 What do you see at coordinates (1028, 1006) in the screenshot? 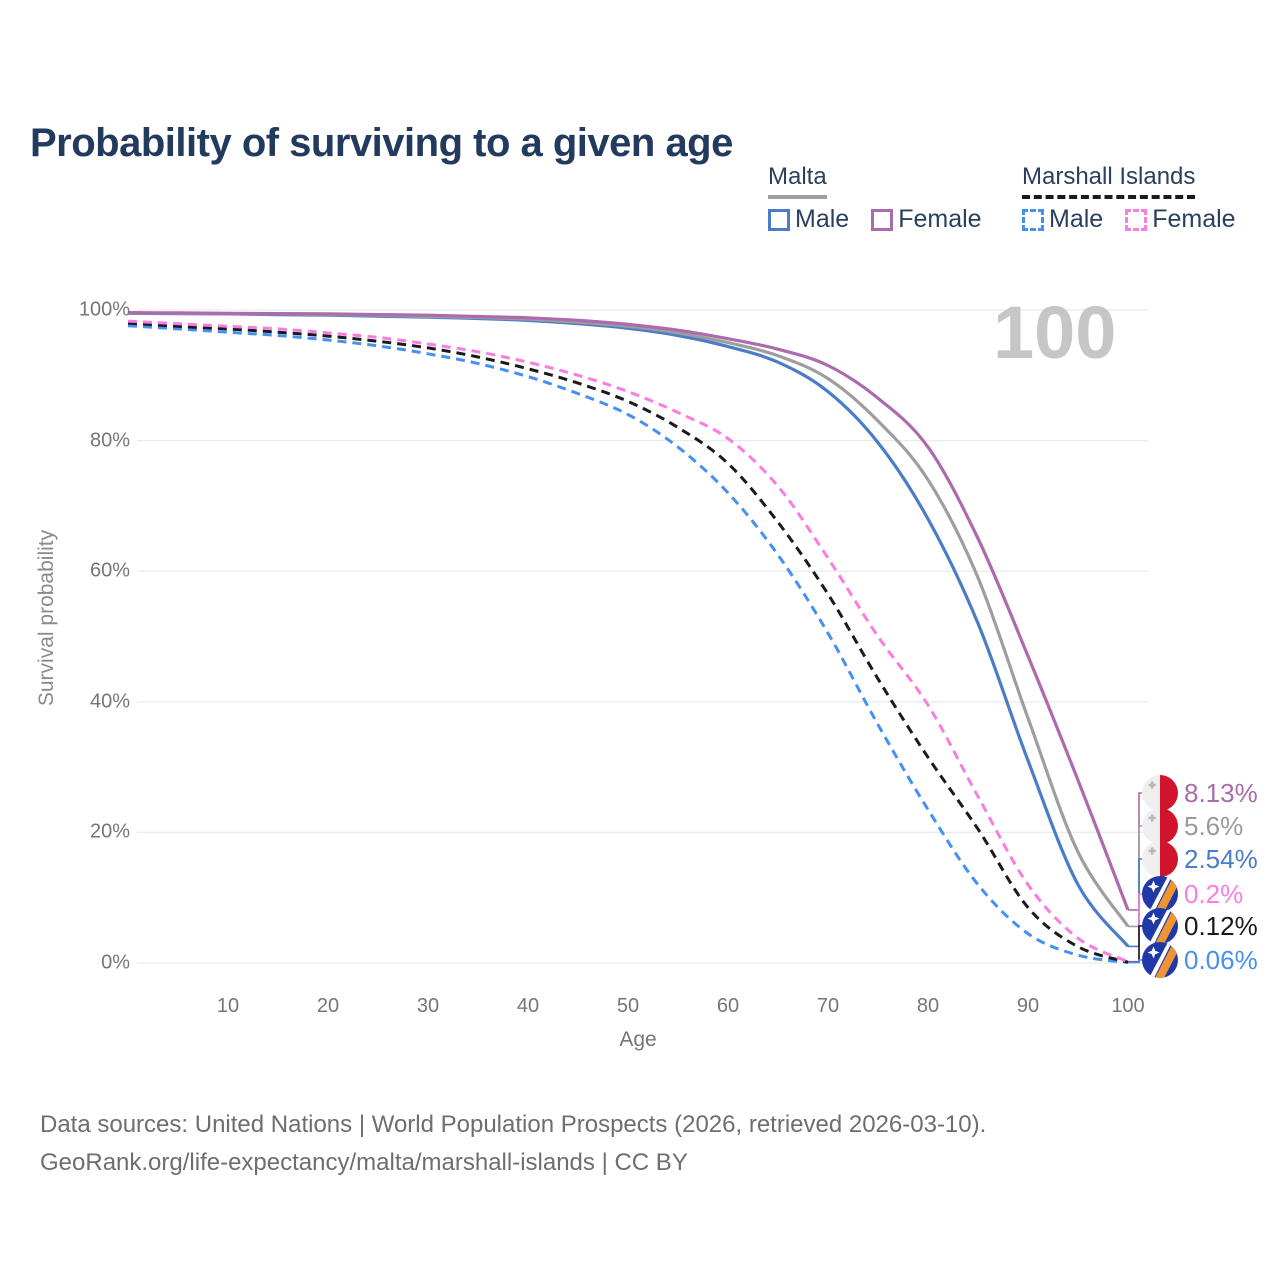
I see `x-tick-90: 90` at bounding box center [1028, 1006].